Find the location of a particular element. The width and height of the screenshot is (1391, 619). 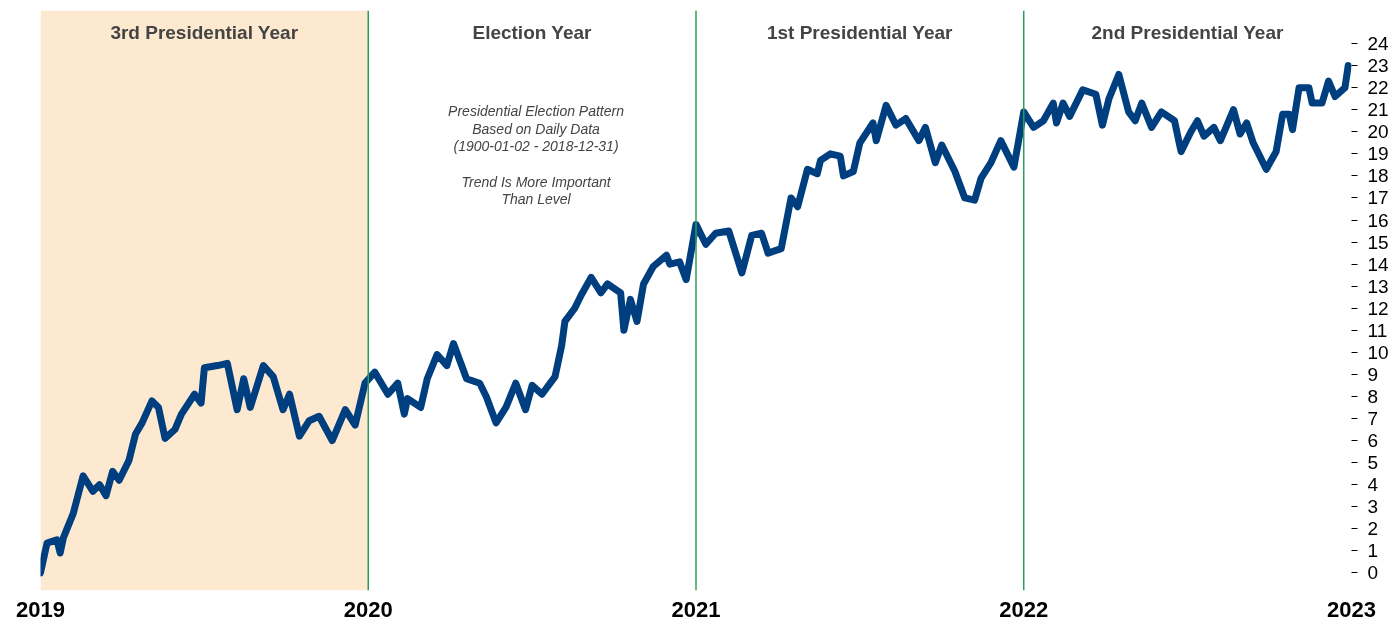

y-tick-label: 11 is located at coordinates (1377, 330).